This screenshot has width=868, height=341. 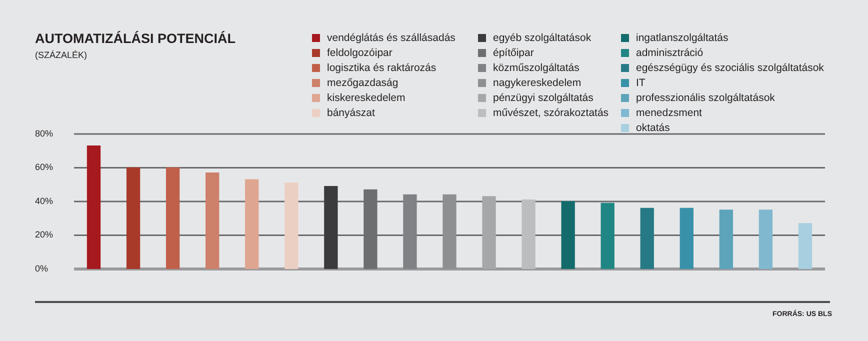 What do you see at coordinates (41, 268) in the screenshot?
I see `y-tick-label: 0%` at bounding box center [41, 268].